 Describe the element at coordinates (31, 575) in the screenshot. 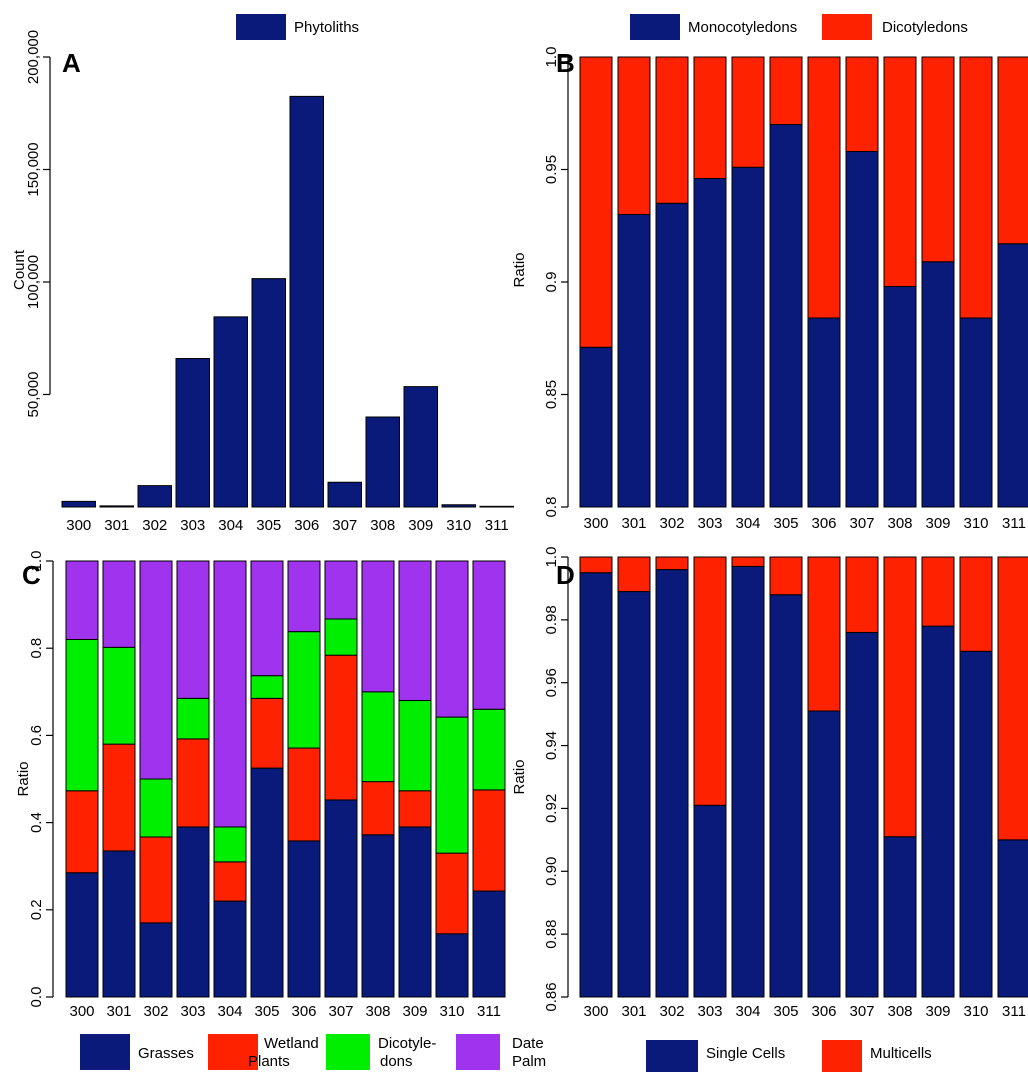

I see `panel-label-c: C` at that location.